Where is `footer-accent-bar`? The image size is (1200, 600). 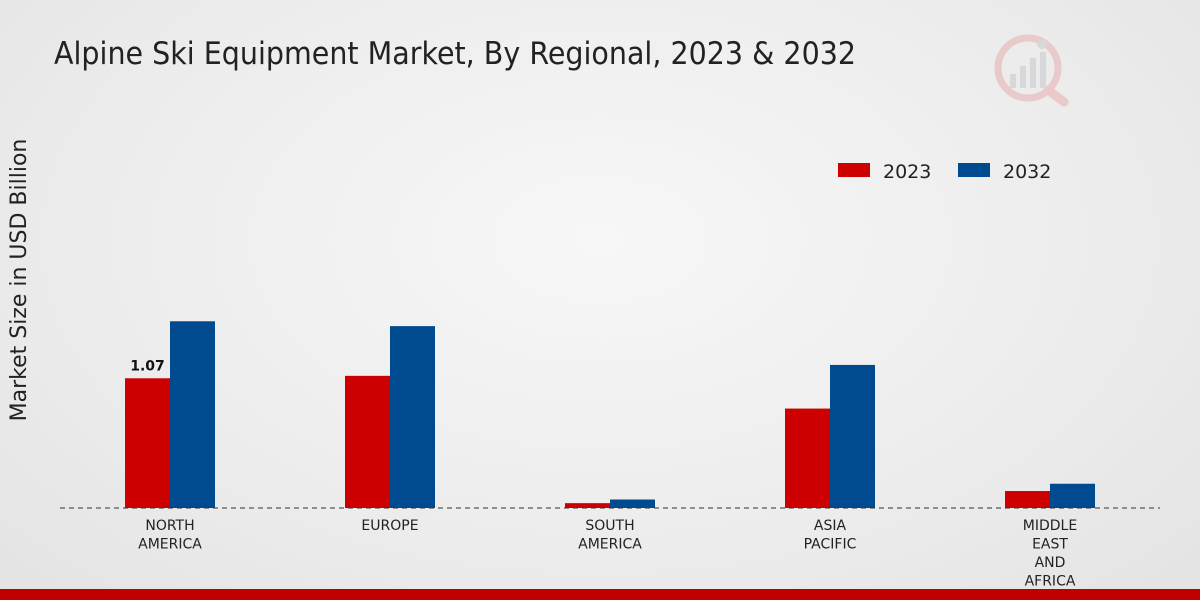
footer-accent-bar is located at coordinates (600, 594).